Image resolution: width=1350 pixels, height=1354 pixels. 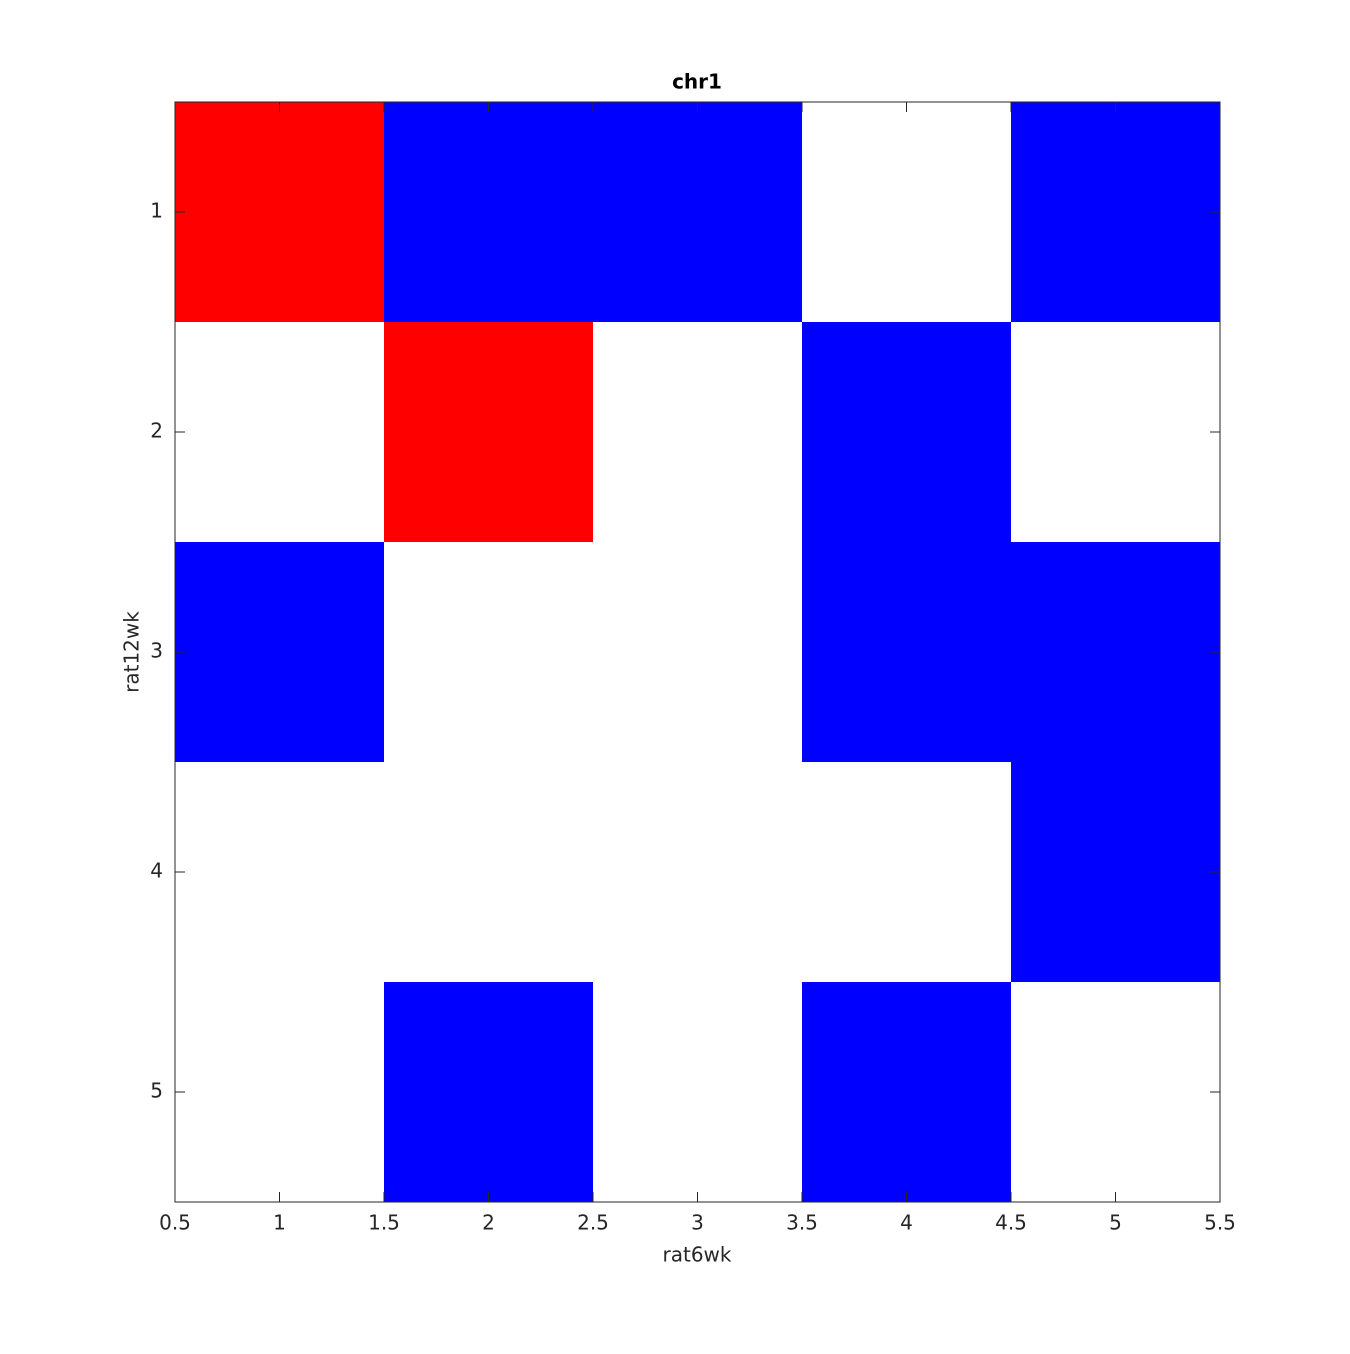 What do you see at coordinates (279, 1223) in the screenshot?
I see `x-tick-label: 1` at bounding box center [279, 1223].